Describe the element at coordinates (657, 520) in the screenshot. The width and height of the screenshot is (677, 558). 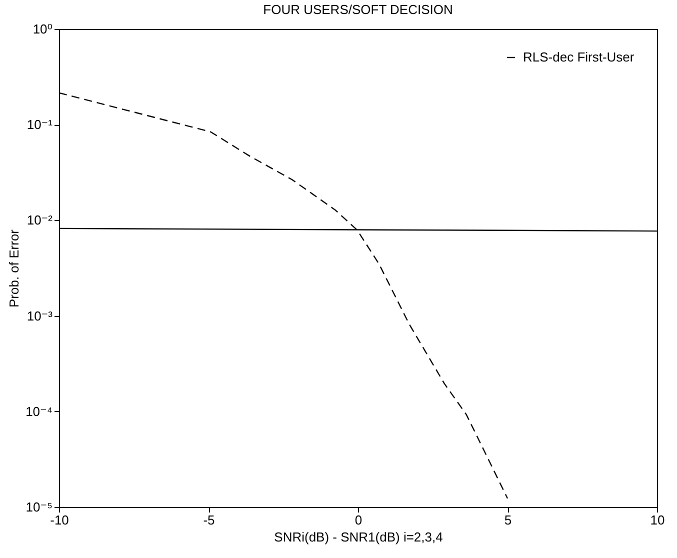
I see `x-tick-label: 10` at that location.